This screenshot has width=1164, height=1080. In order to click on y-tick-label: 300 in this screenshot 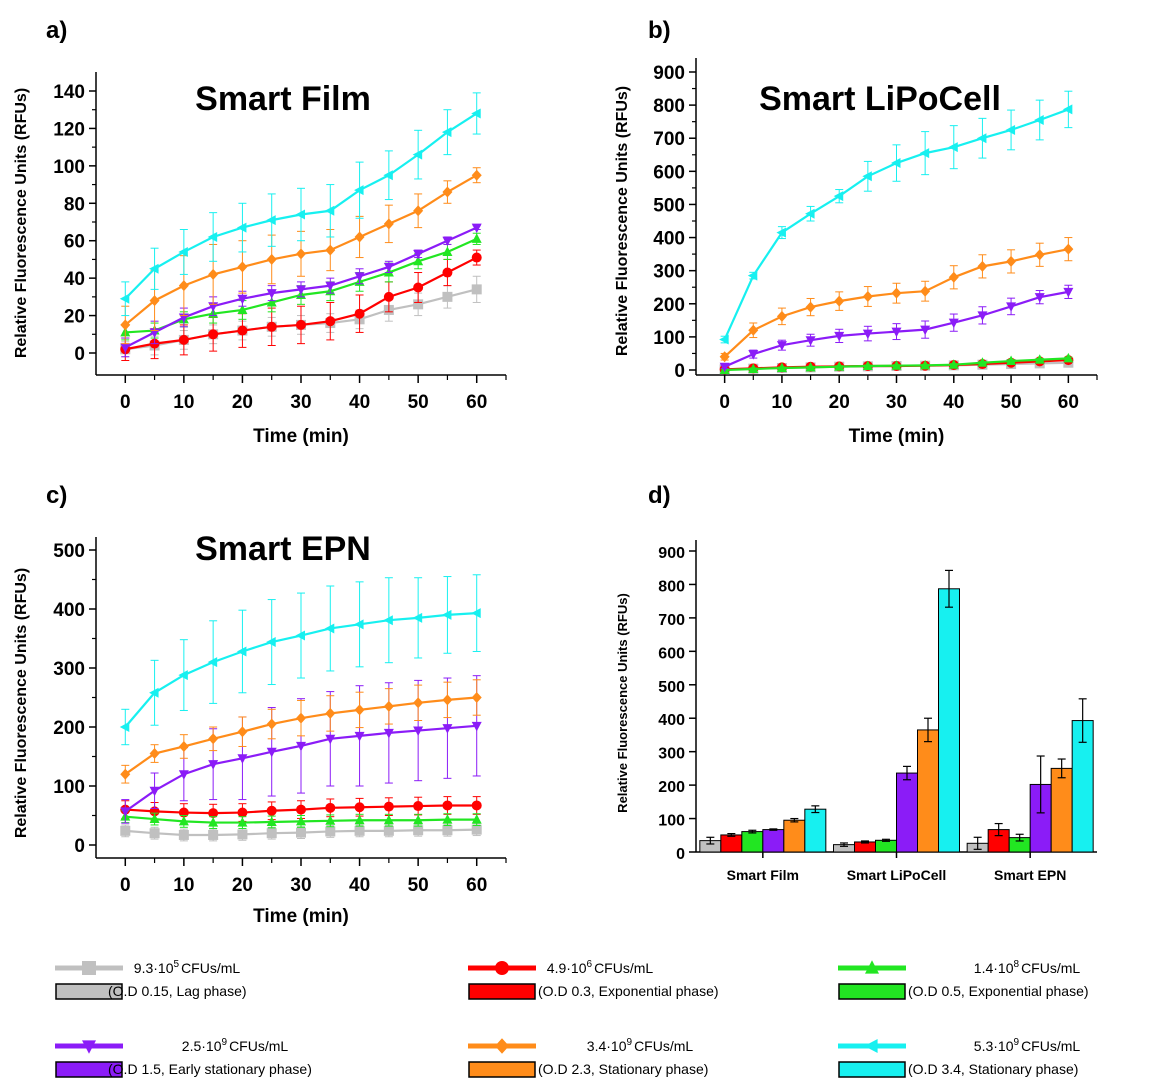, I will do `click(671, 754)`.